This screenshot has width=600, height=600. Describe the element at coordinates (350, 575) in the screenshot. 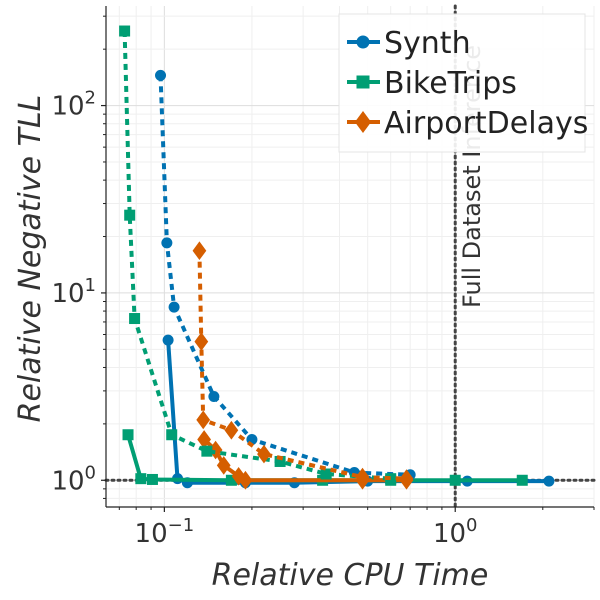

I see `x-axis-title: Relative CPU Time` at that location.